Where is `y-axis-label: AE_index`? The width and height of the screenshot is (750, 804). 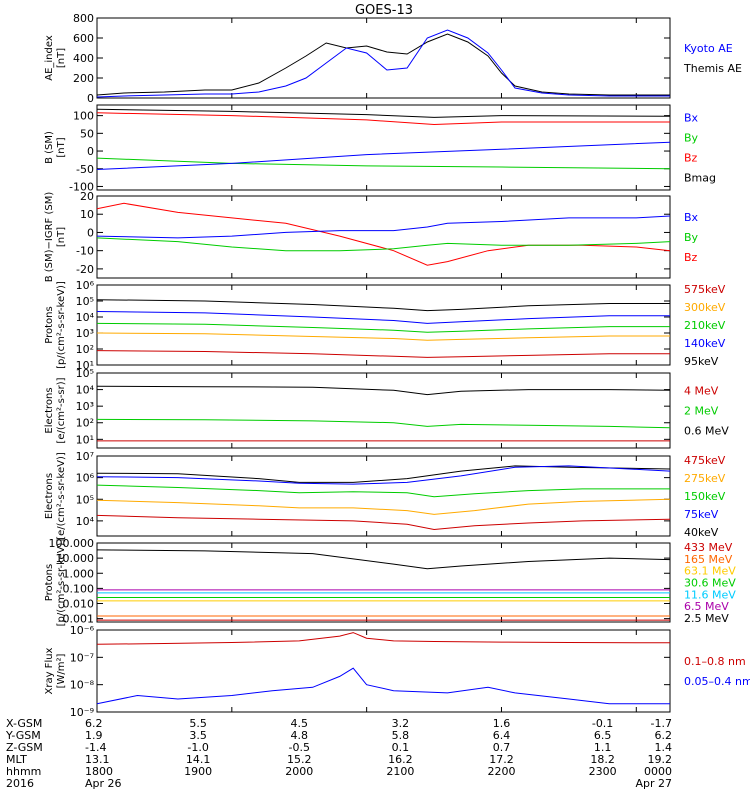
y-axis-label: AE_index is located at coordinates (49, 58).